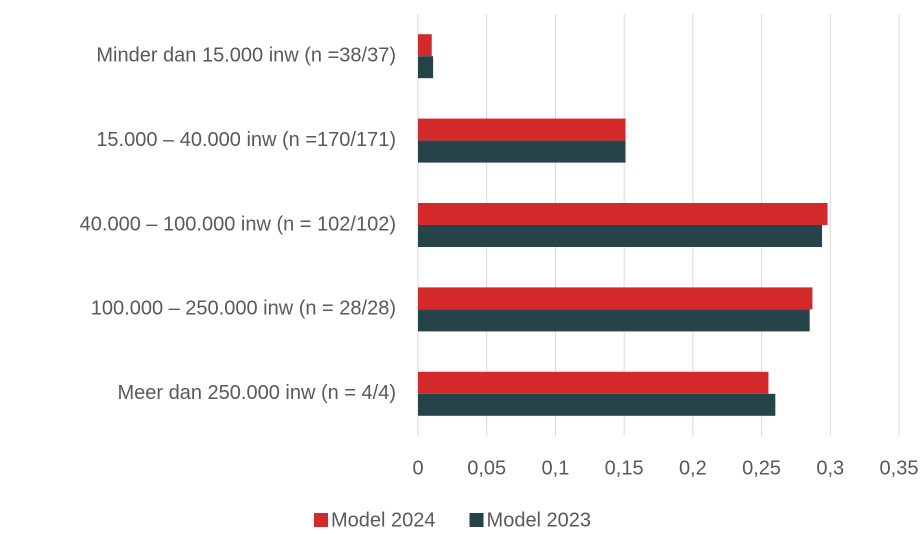 The image size is (924, 534). What do you see at coordinates (693, 468) in the screenshot?
I see `x-tick-label: 0,2` at bounding box center [693, 468].